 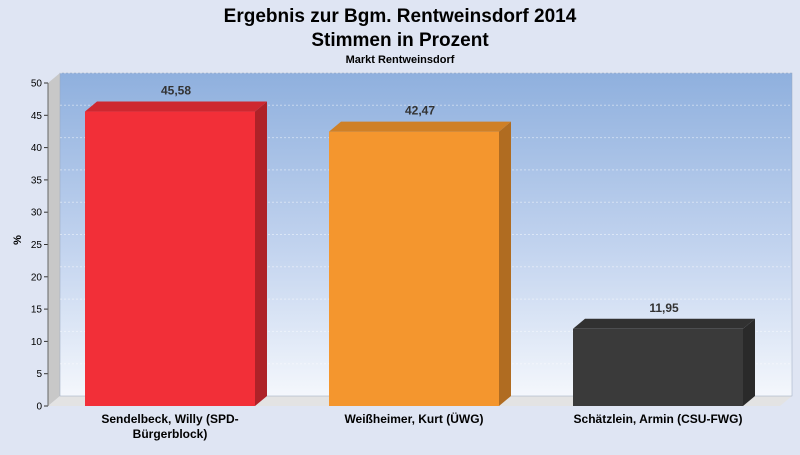 I want to click on y-axis: 0 5 10 15 20 25 30 35 40 45 50, so click(x=40, y=246).